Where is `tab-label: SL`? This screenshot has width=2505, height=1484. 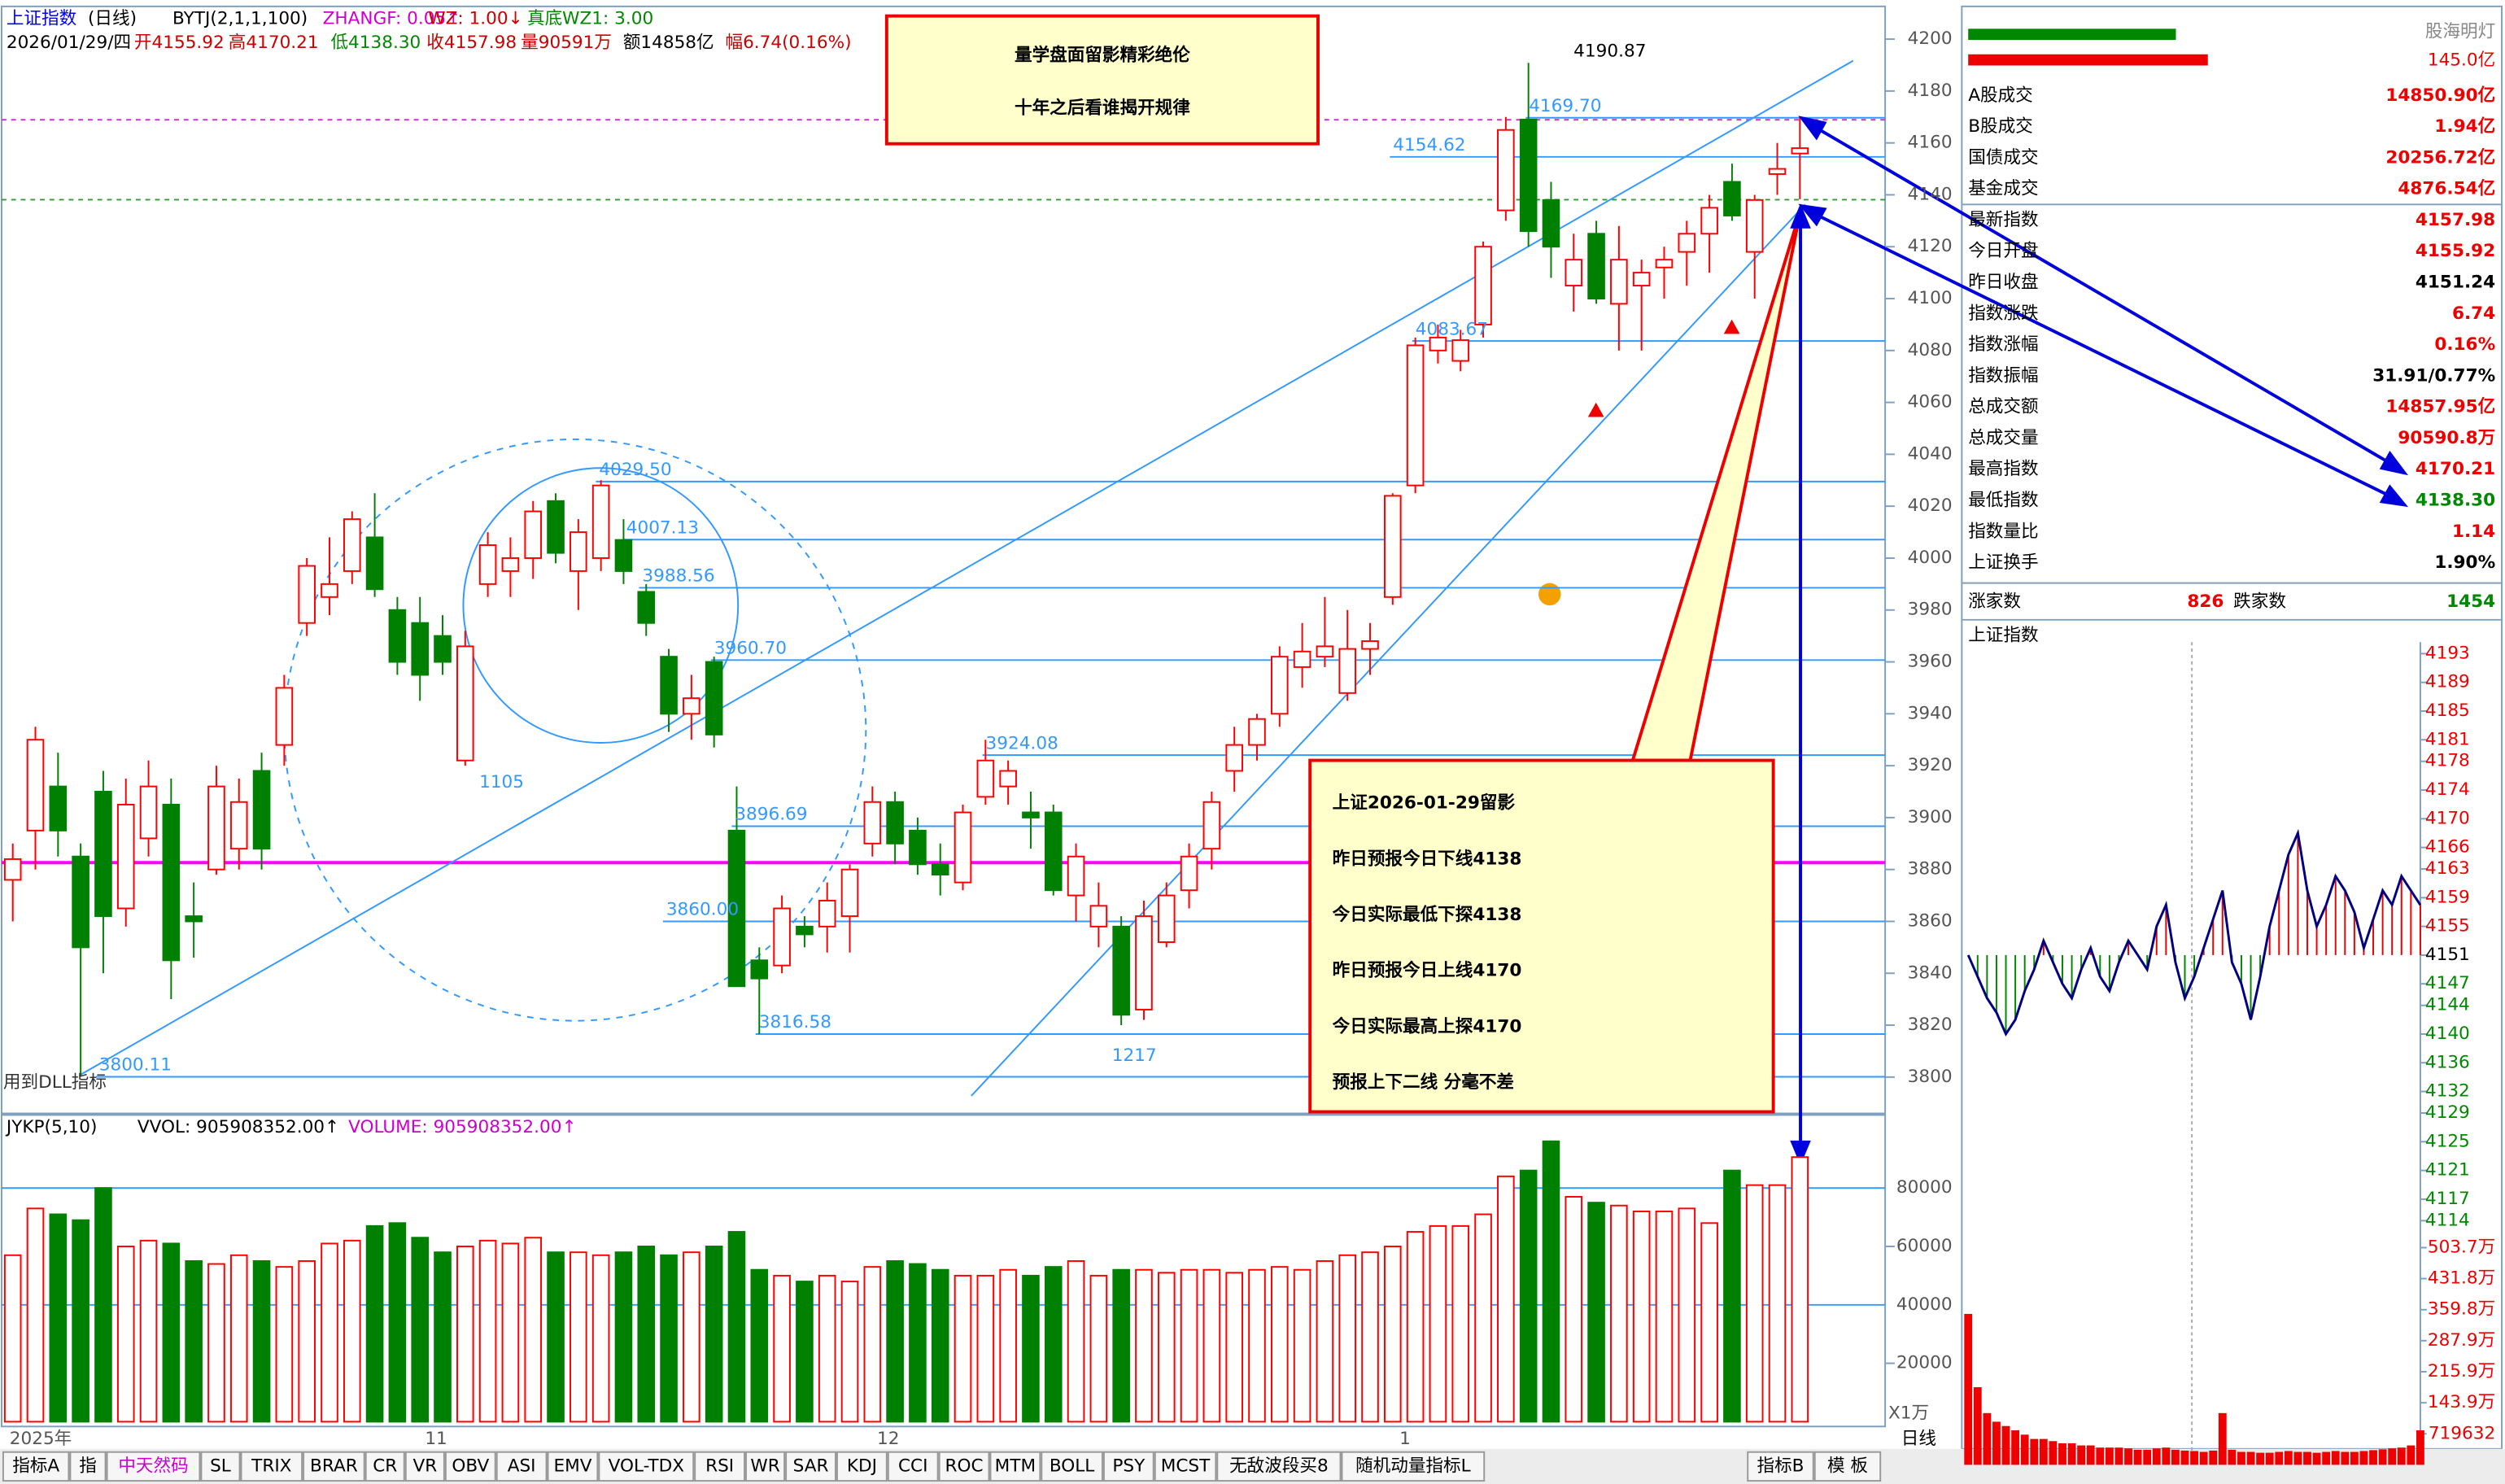
tab-label: SL is located at coordinates (221, 1466).